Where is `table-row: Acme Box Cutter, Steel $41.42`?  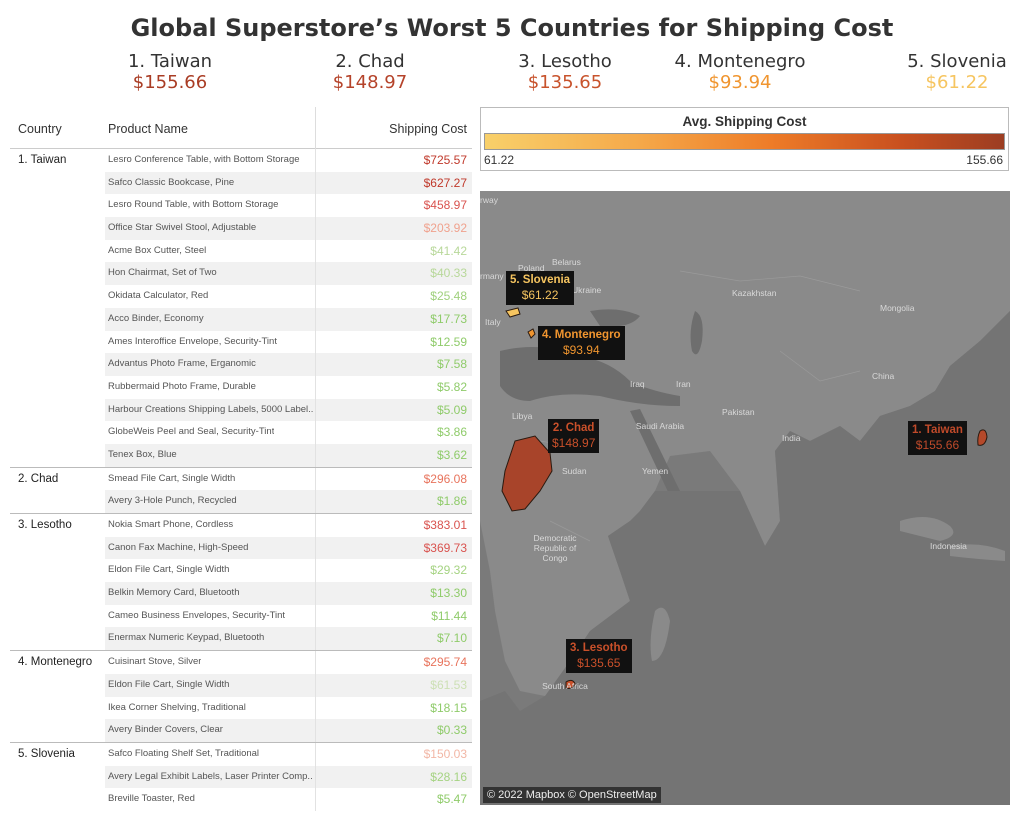 table-row: Acme Box Cutter, Steel $41.42 is located at coordinates (288, 251).